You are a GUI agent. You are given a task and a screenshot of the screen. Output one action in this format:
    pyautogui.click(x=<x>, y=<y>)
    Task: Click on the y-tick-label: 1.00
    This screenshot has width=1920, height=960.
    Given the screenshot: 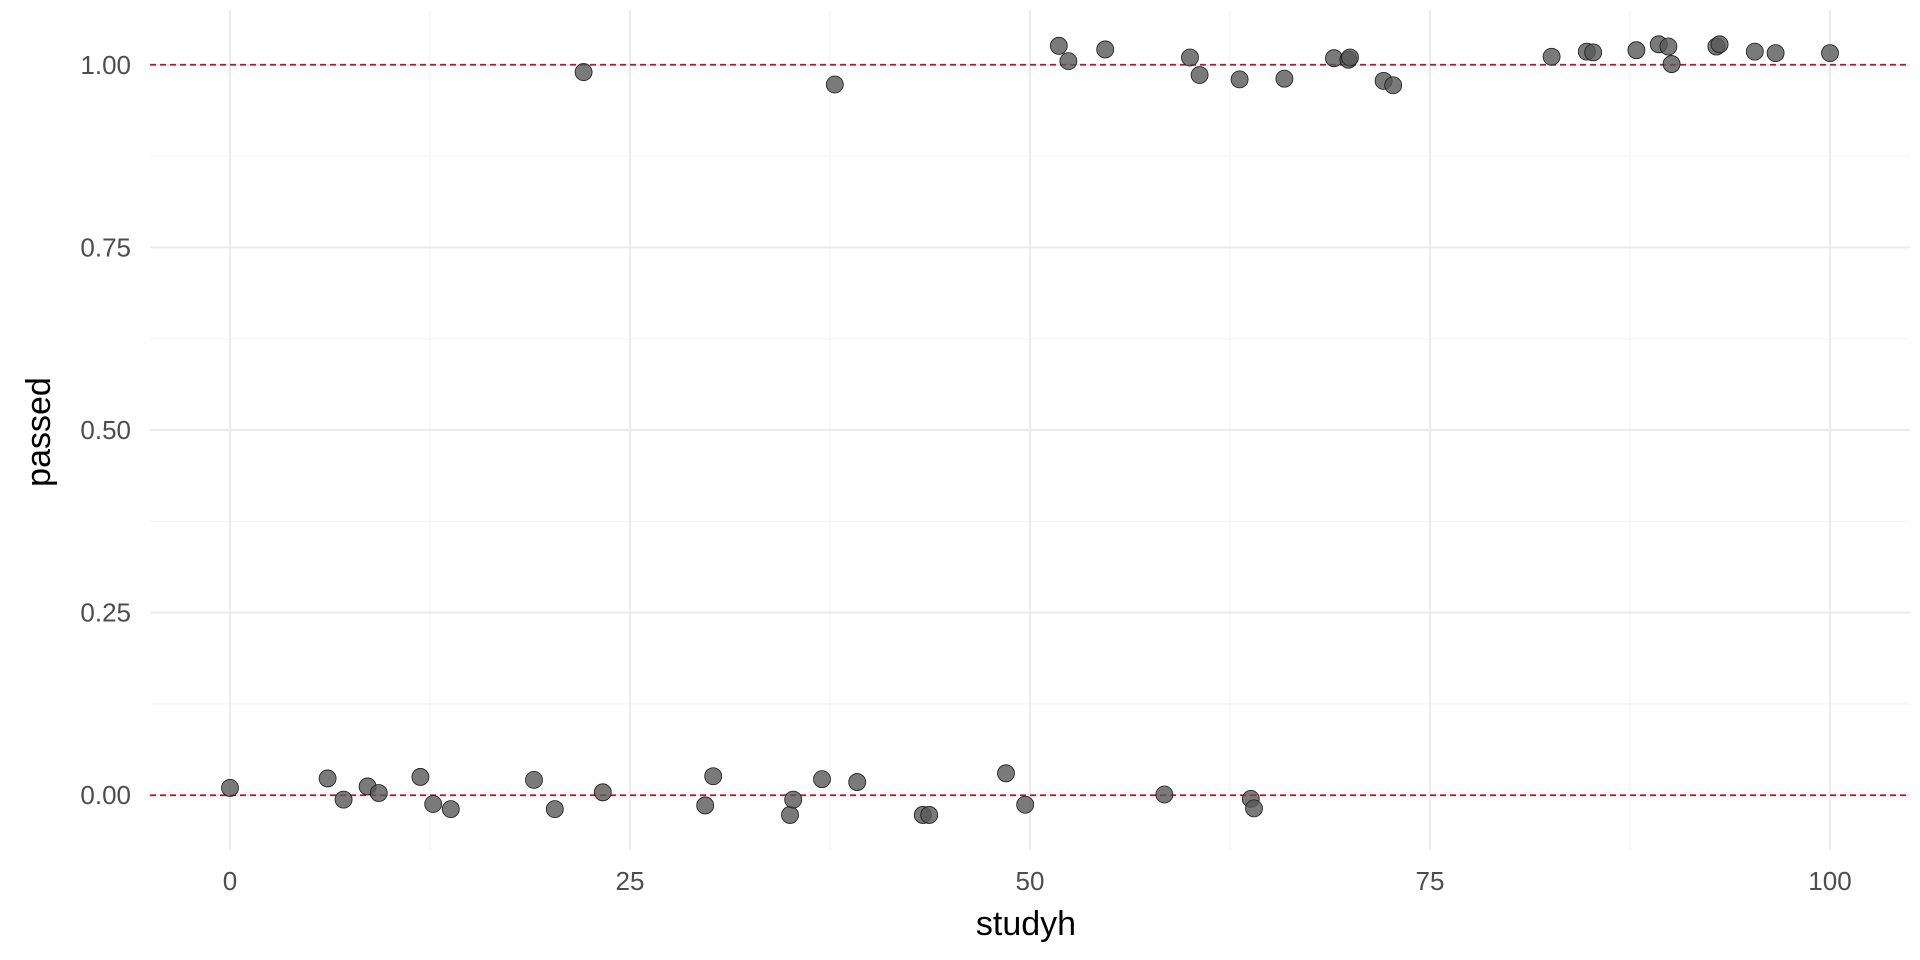 What is the action you would take?
    pyautogui.click(x=105, y=65)
    